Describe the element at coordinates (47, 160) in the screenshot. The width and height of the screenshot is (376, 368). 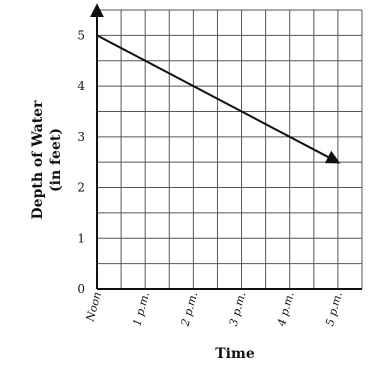
I see `y-axis-title: Depth of Water (in feet)` at that location.